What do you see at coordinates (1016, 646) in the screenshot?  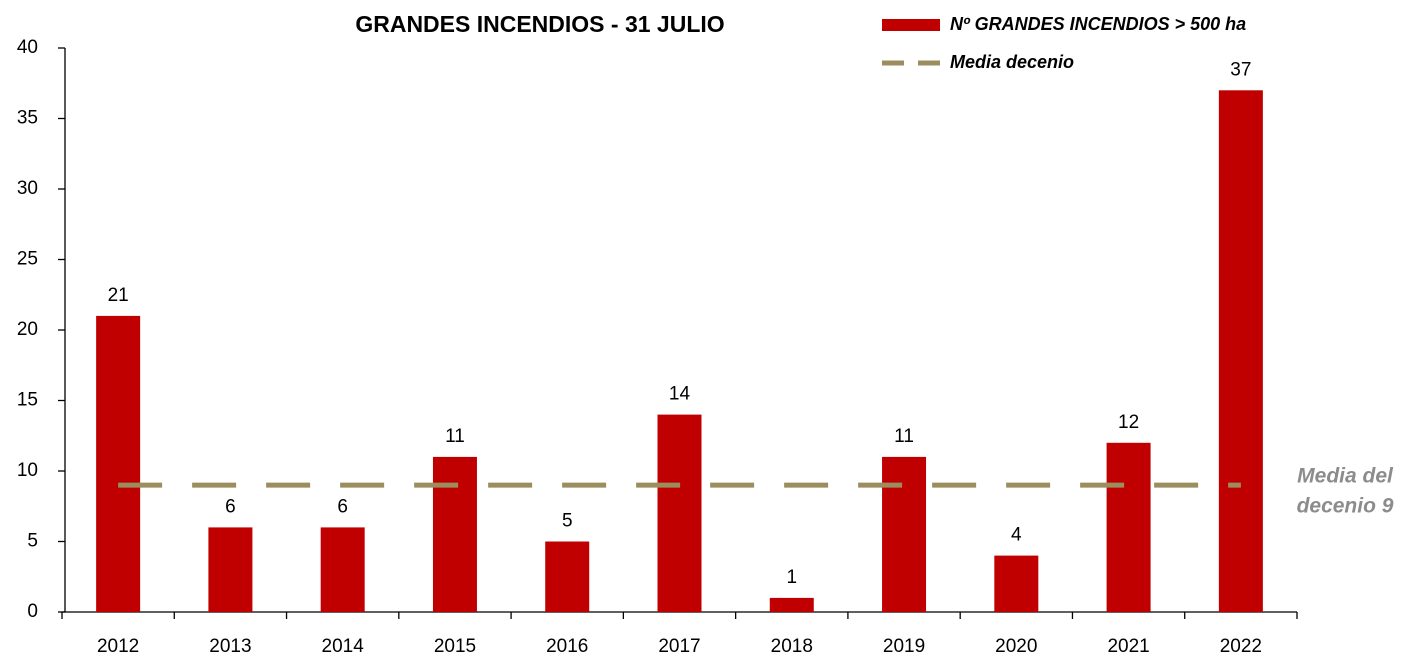 I see `x-tick-label: 2020` at bounding box center [1016, 646].